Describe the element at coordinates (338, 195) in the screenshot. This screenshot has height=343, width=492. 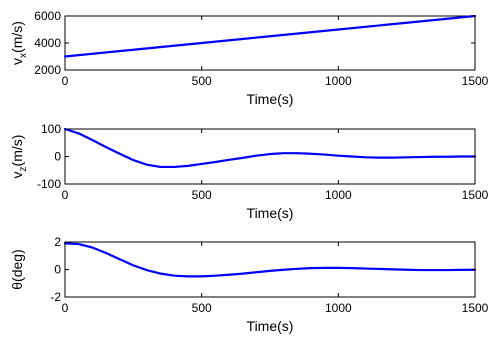
I see `chart-2-xtick-label: 1000` at that location.